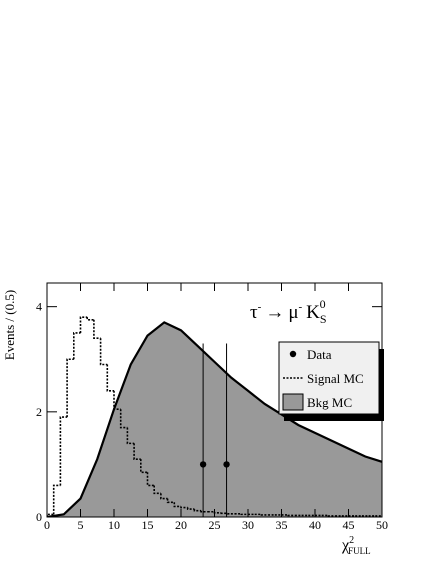 This screenshot has width=436, height=564. Describe the element at coordinates (323, 319) in the screenshot. I see `annotation-part: S` at that location.